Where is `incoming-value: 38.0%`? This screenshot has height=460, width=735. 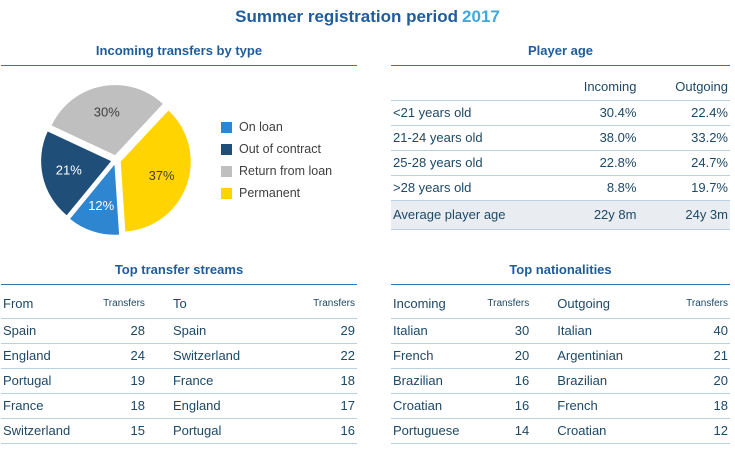
incoming-value: 38.0% is located at coordinates (592, 138).